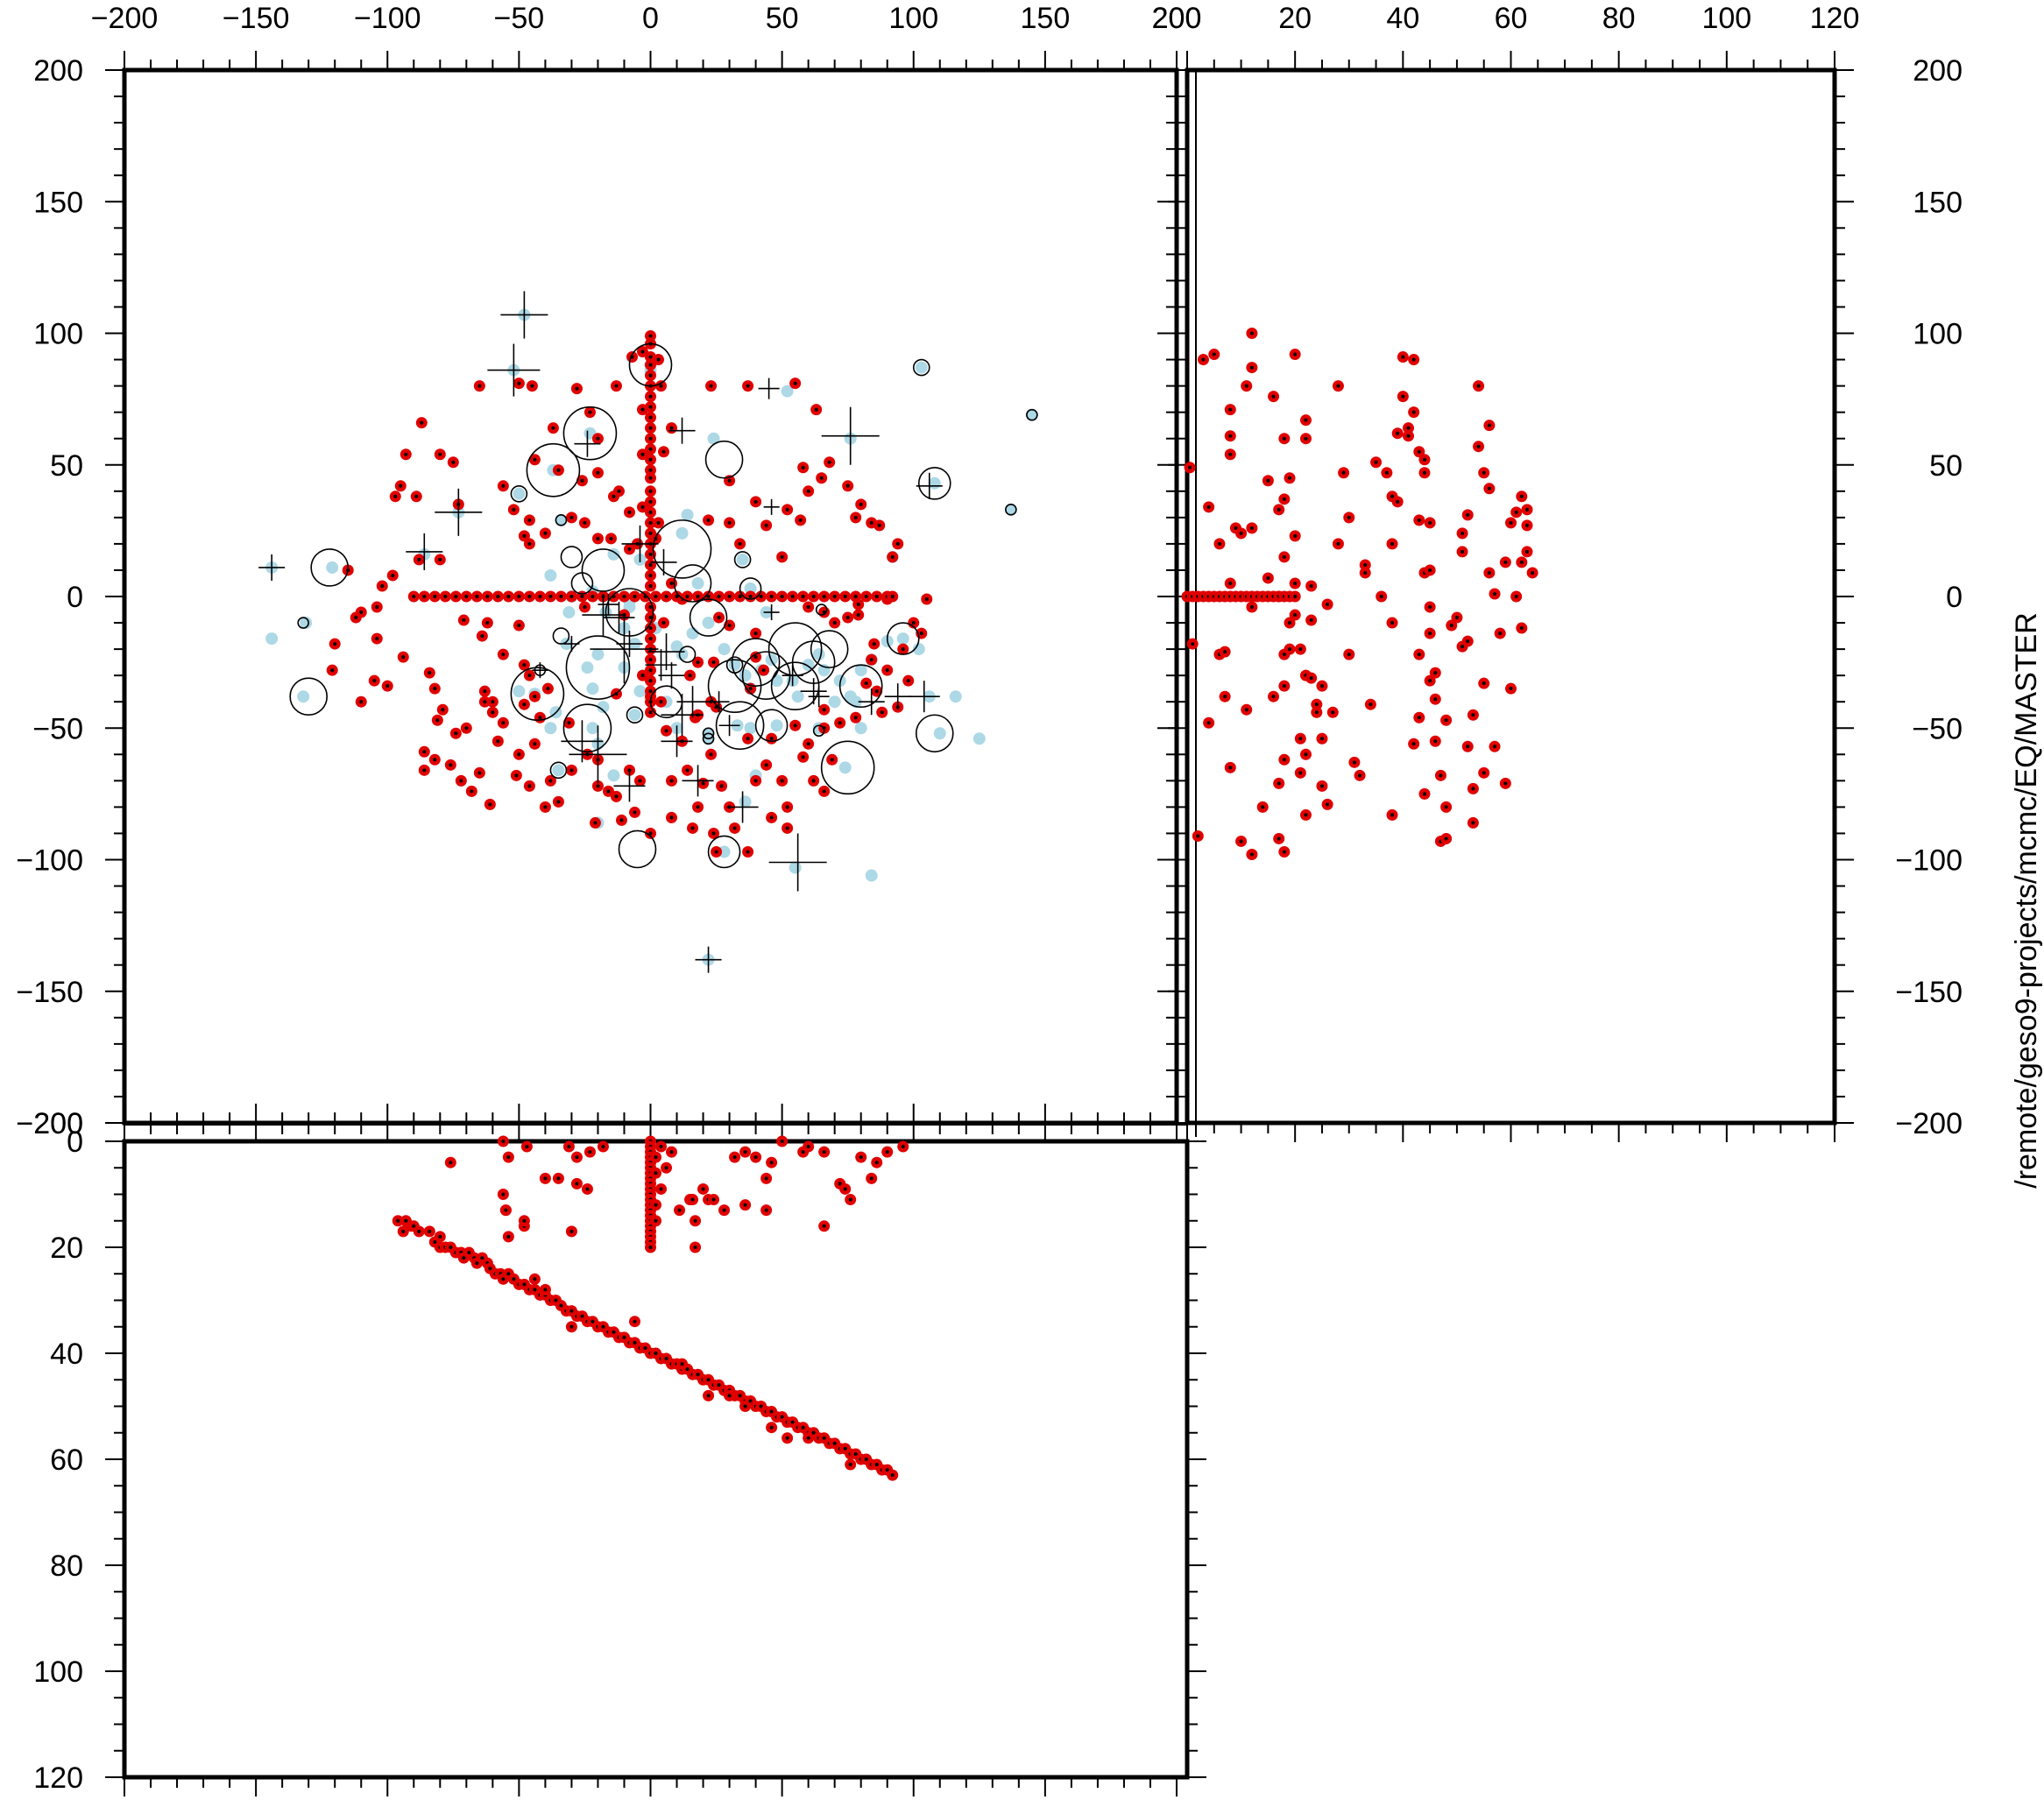  What do you see at coordinates (1402, 18) in the screenshot?
I see `x-tick-label: 40` at bounding box center [1402, 18].